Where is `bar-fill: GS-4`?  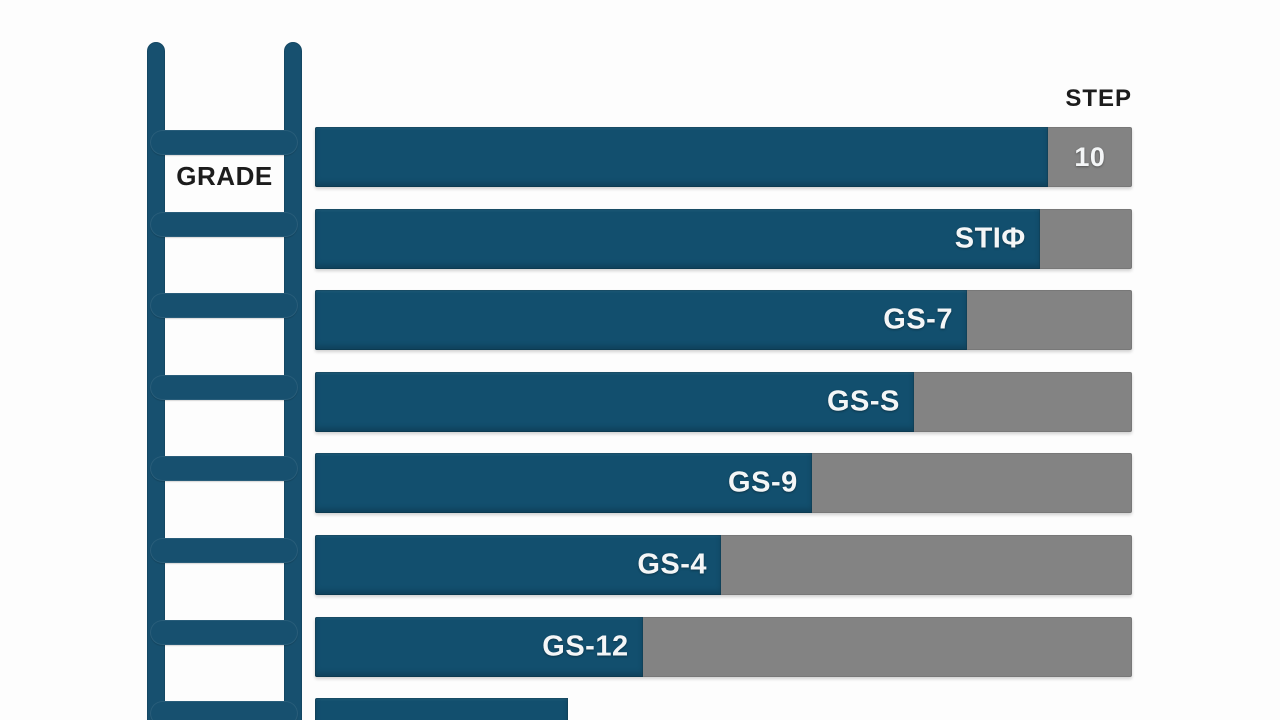
bar-fill: GS-4 is located at coordinates (518, 565).